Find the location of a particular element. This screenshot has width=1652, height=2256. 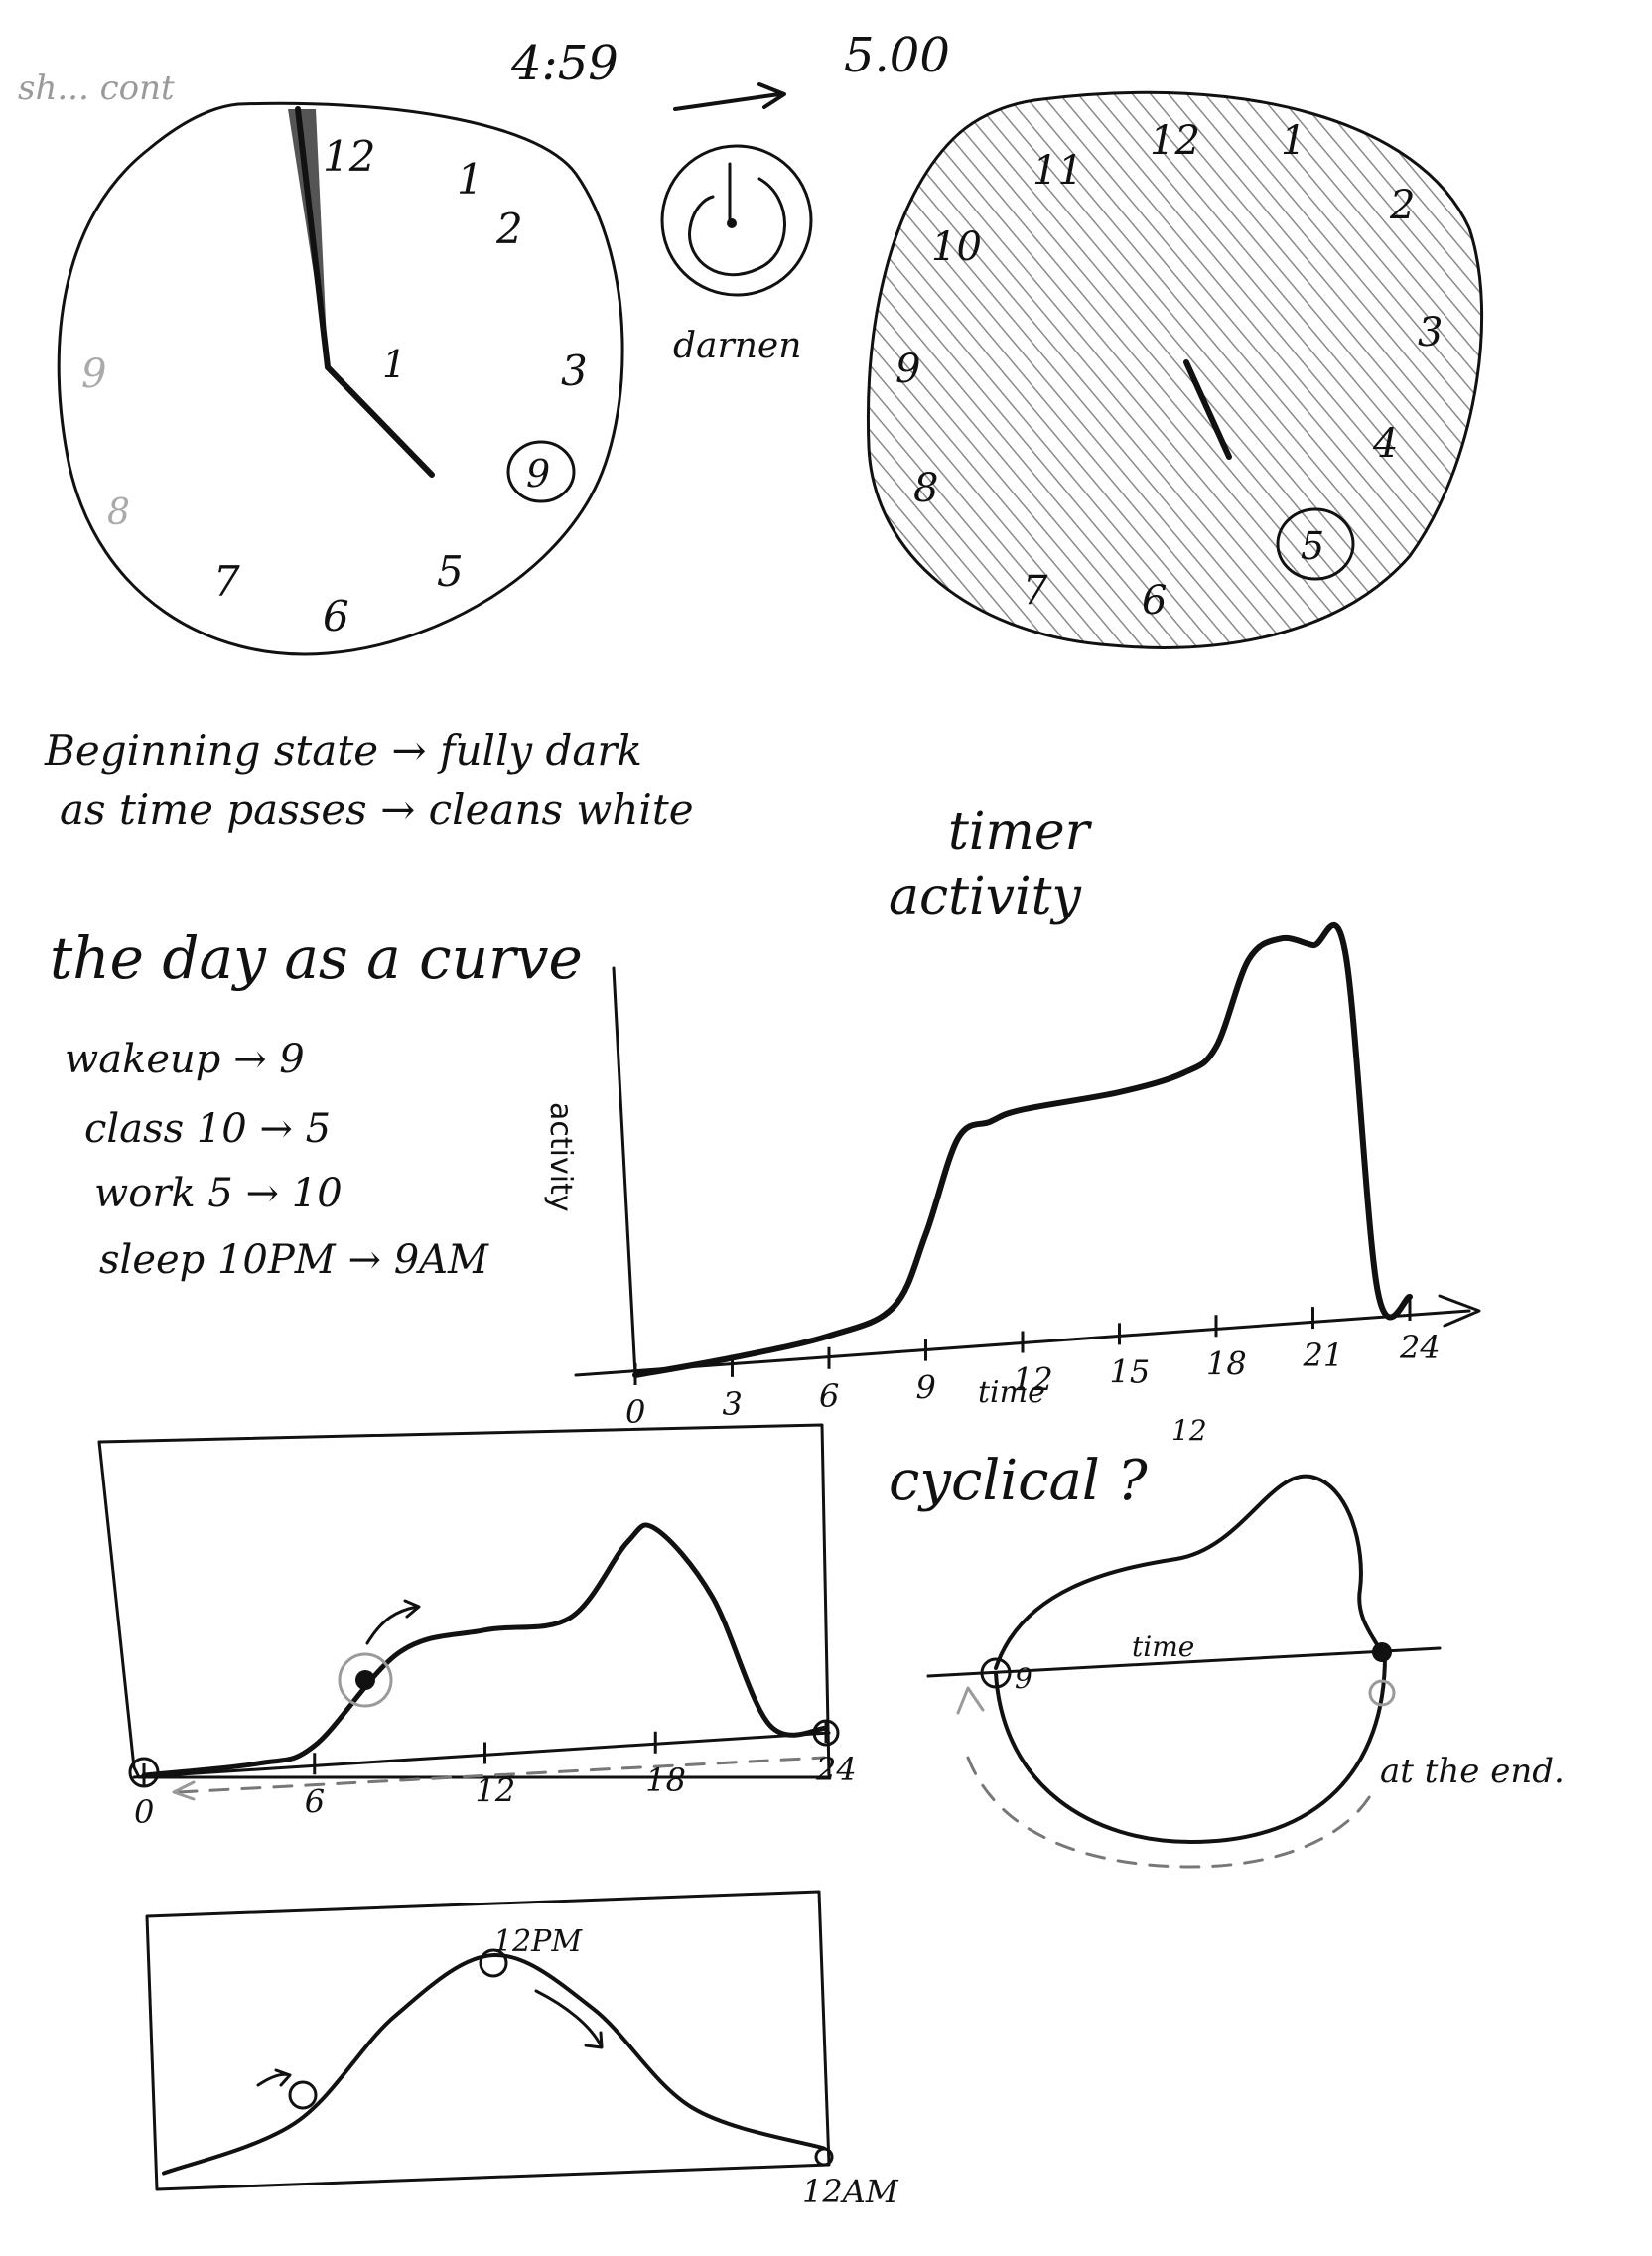

clock-right-num-11: 11 is located at coordinates (1057, 171).